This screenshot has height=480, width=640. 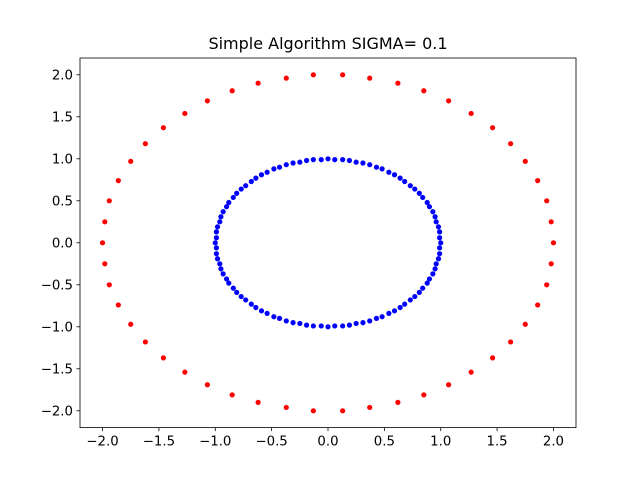 What do you see at coordinates (62, 118) in the screenshot?
I see `y-tick-label: 1.5` at bounding box center [62, 118].